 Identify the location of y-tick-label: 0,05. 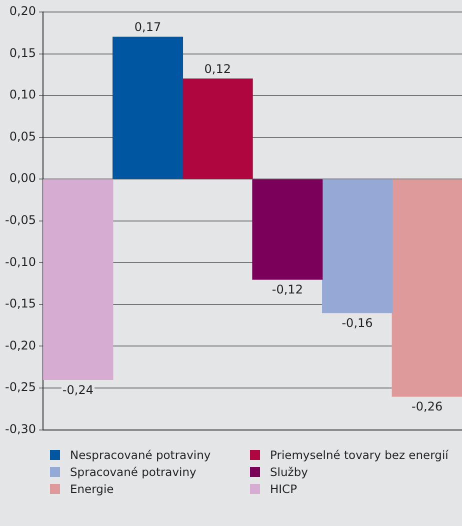
(22, 136).